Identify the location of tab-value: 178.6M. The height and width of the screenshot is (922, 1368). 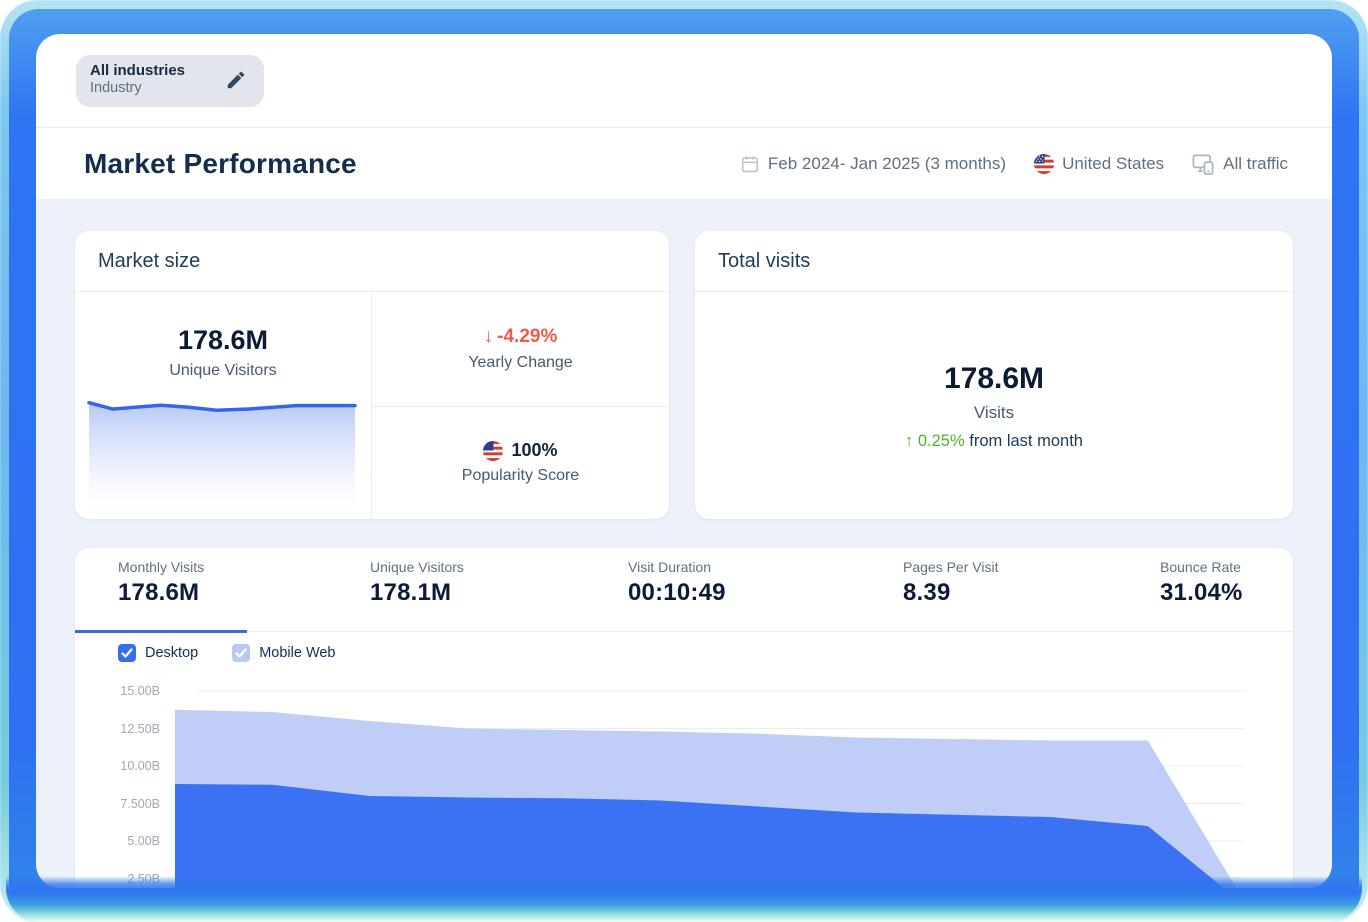
(159, 592).